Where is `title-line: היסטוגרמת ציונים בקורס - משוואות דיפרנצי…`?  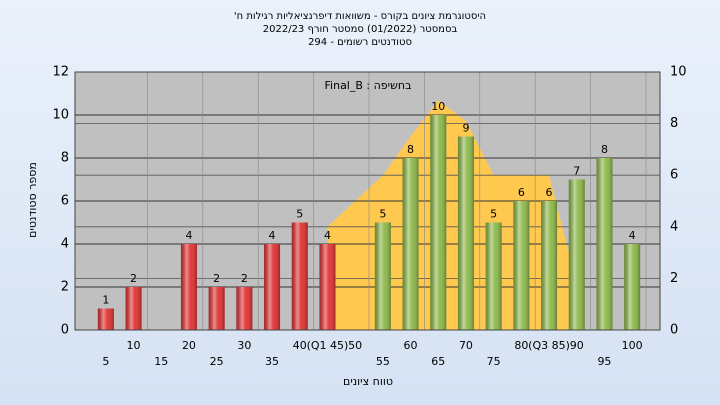
title-line: היסטוגרמת ציונים בקורס - משוואות דיפרנצי… is located at coordinates (360, 16).